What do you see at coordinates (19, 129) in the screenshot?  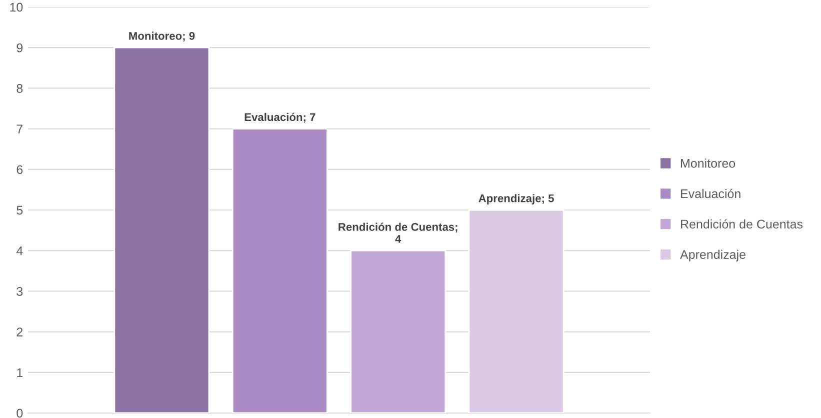 I see `y-tick-label: 7` at bounding box center [19, 129].